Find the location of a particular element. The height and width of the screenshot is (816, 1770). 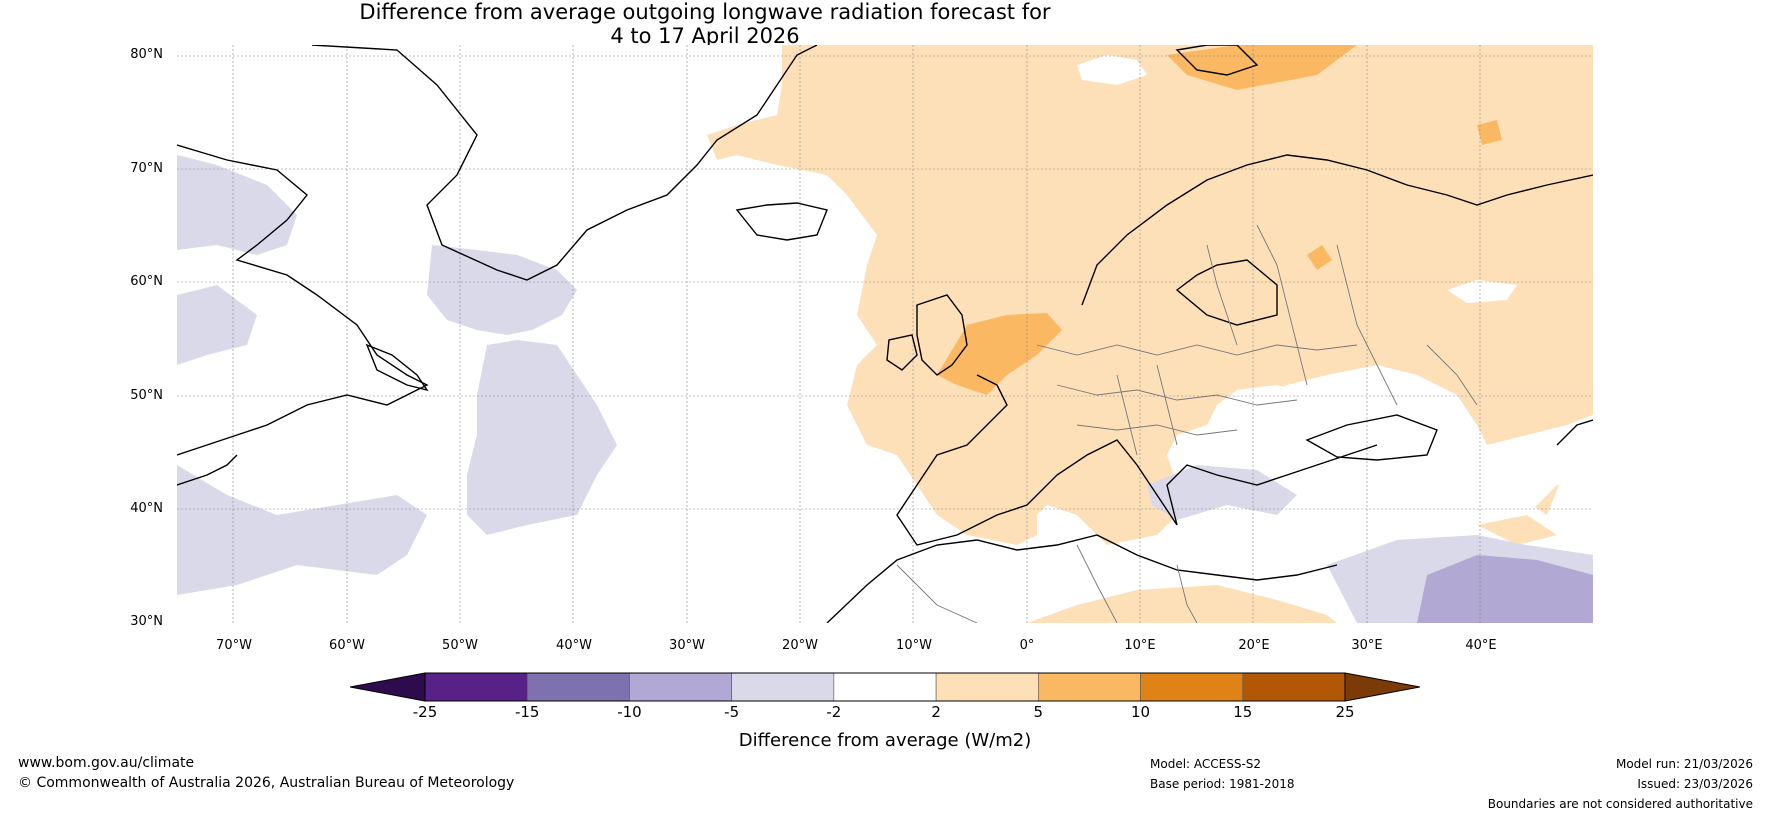

neutral-patch-eastern-europe is located at coordinates (1415, 440).